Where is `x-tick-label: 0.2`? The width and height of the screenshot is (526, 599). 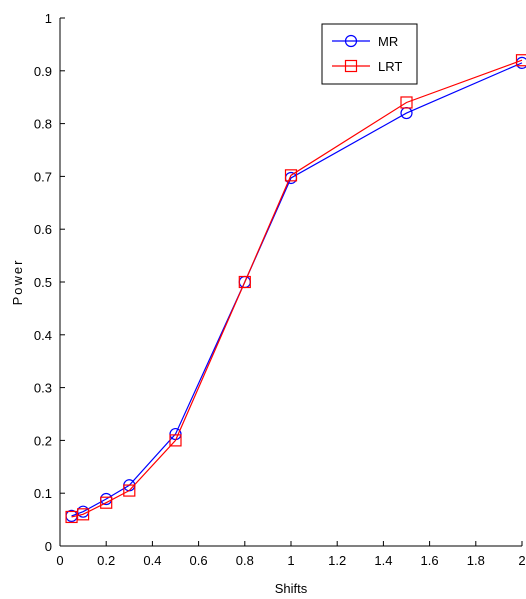
x-tick-label: 0.2 is located at coordinates (106, 560).